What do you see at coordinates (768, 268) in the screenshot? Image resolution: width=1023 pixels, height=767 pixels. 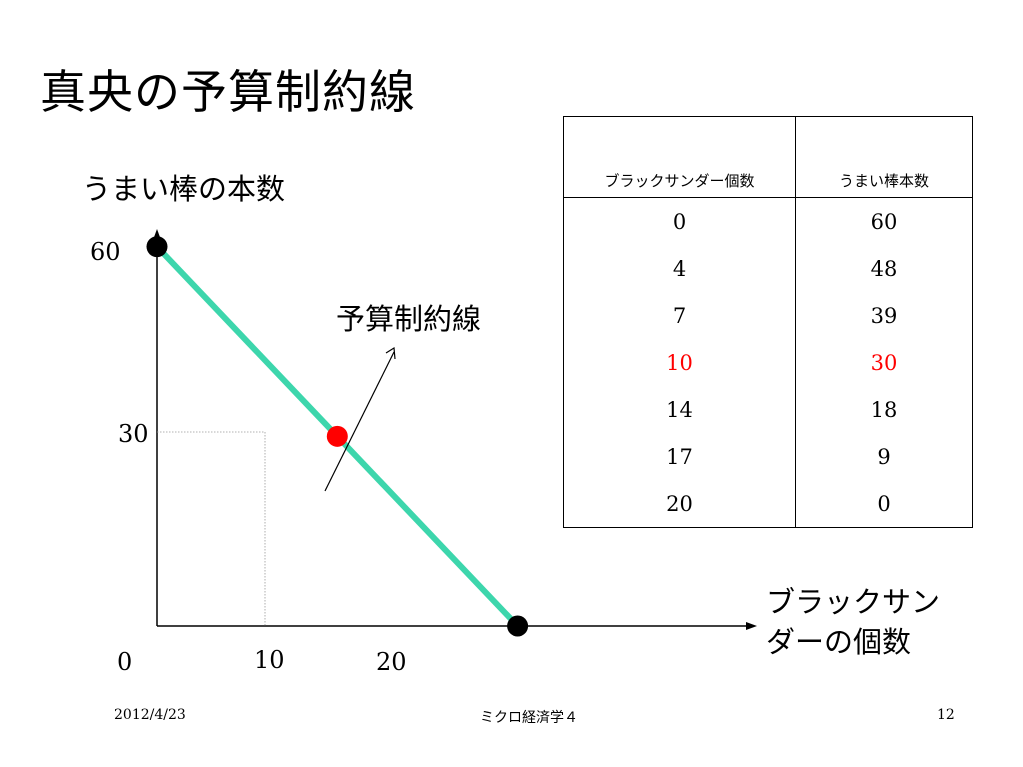 I see `table-row: 4 48` at bounding box center [768, 268].